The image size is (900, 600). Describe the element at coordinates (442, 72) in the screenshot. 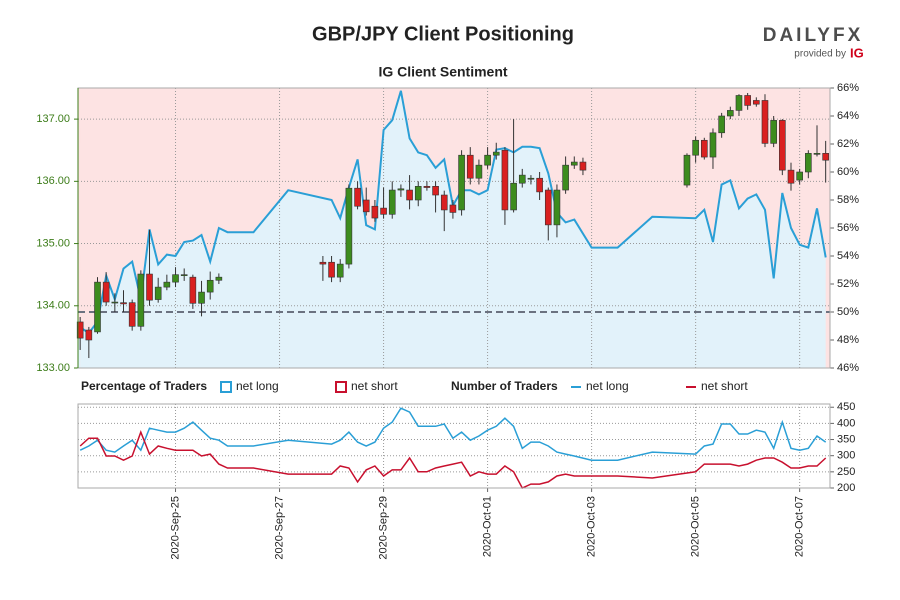

I see `chart-subtitle: IG Client Sentiment` at that location.